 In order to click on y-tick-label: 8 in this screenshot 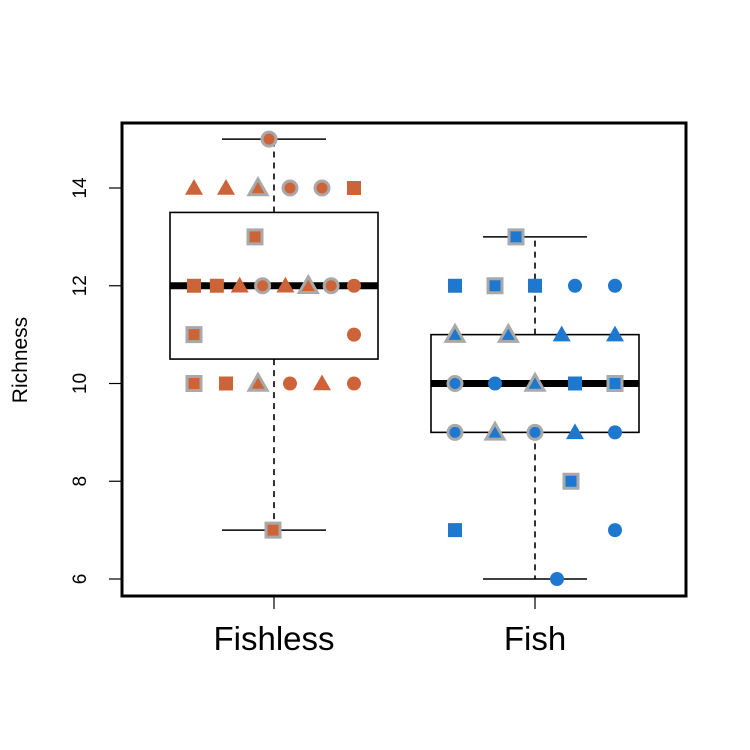, I will do `click(80, 481)`.